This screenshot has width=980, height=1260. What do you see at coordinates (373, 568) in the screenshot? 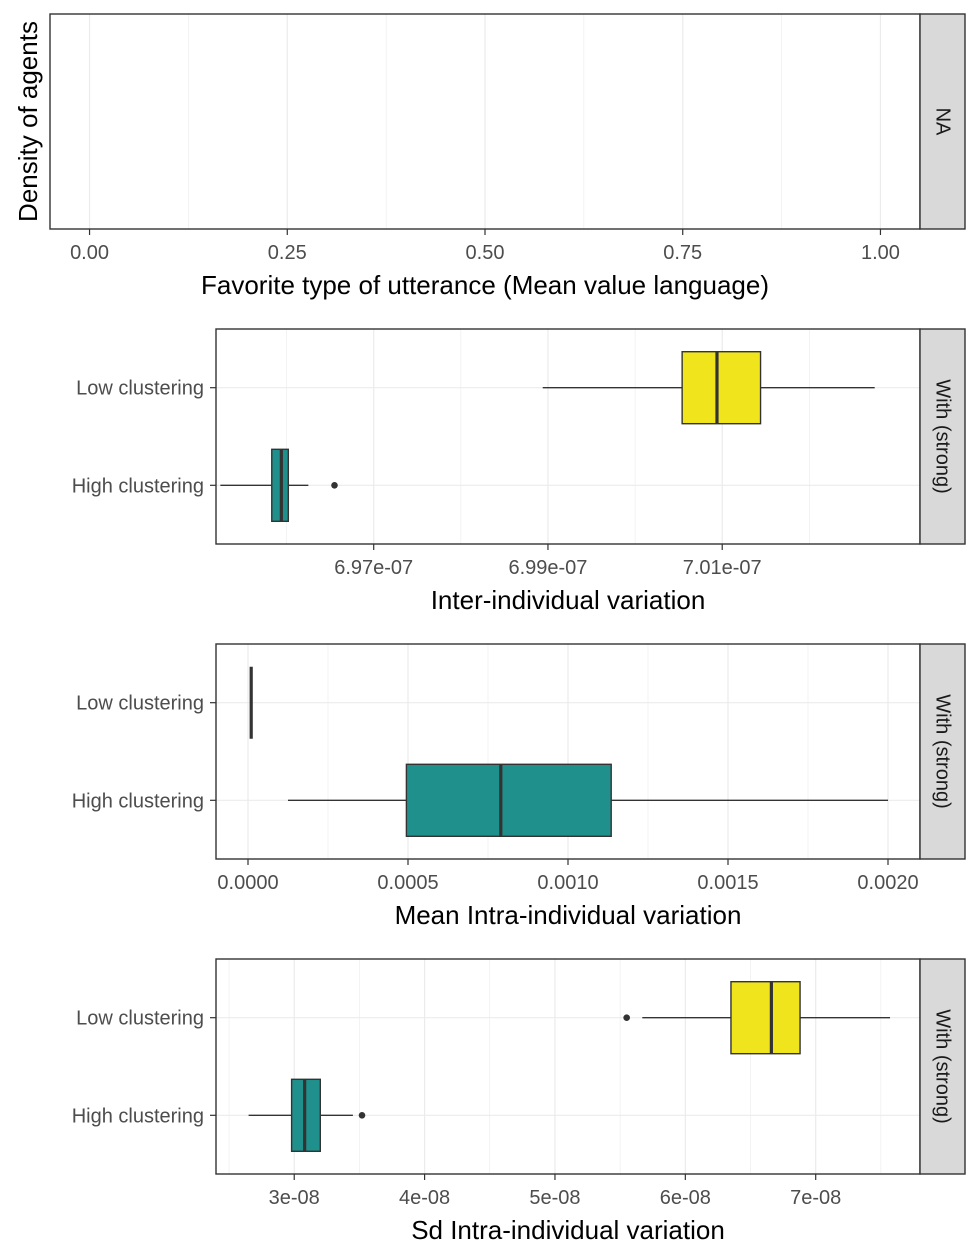
I see `x-tick-label: 6.97e-07` at bounding box center [373, 568].